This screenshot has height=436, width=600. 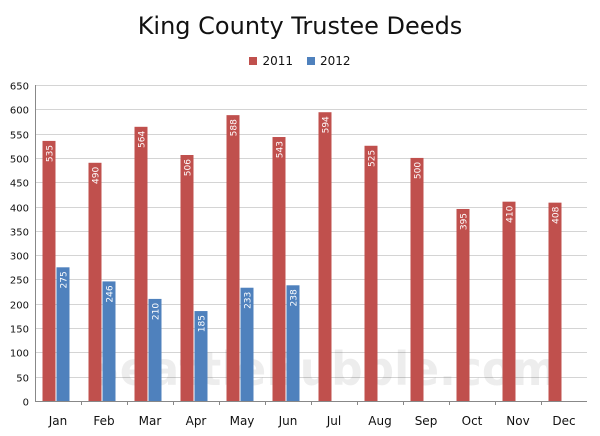 I want to click on data-label: 564, so click(x=143, y=139).